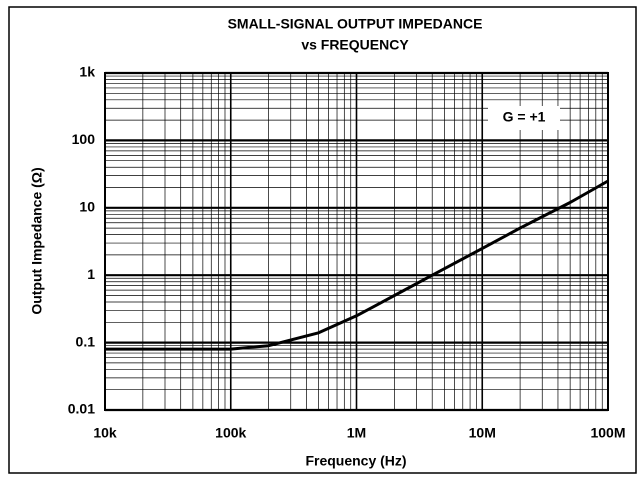 This screenshot has width=643, height=483. I want to click on y-tick-label: 0.01, so click(81, 409).